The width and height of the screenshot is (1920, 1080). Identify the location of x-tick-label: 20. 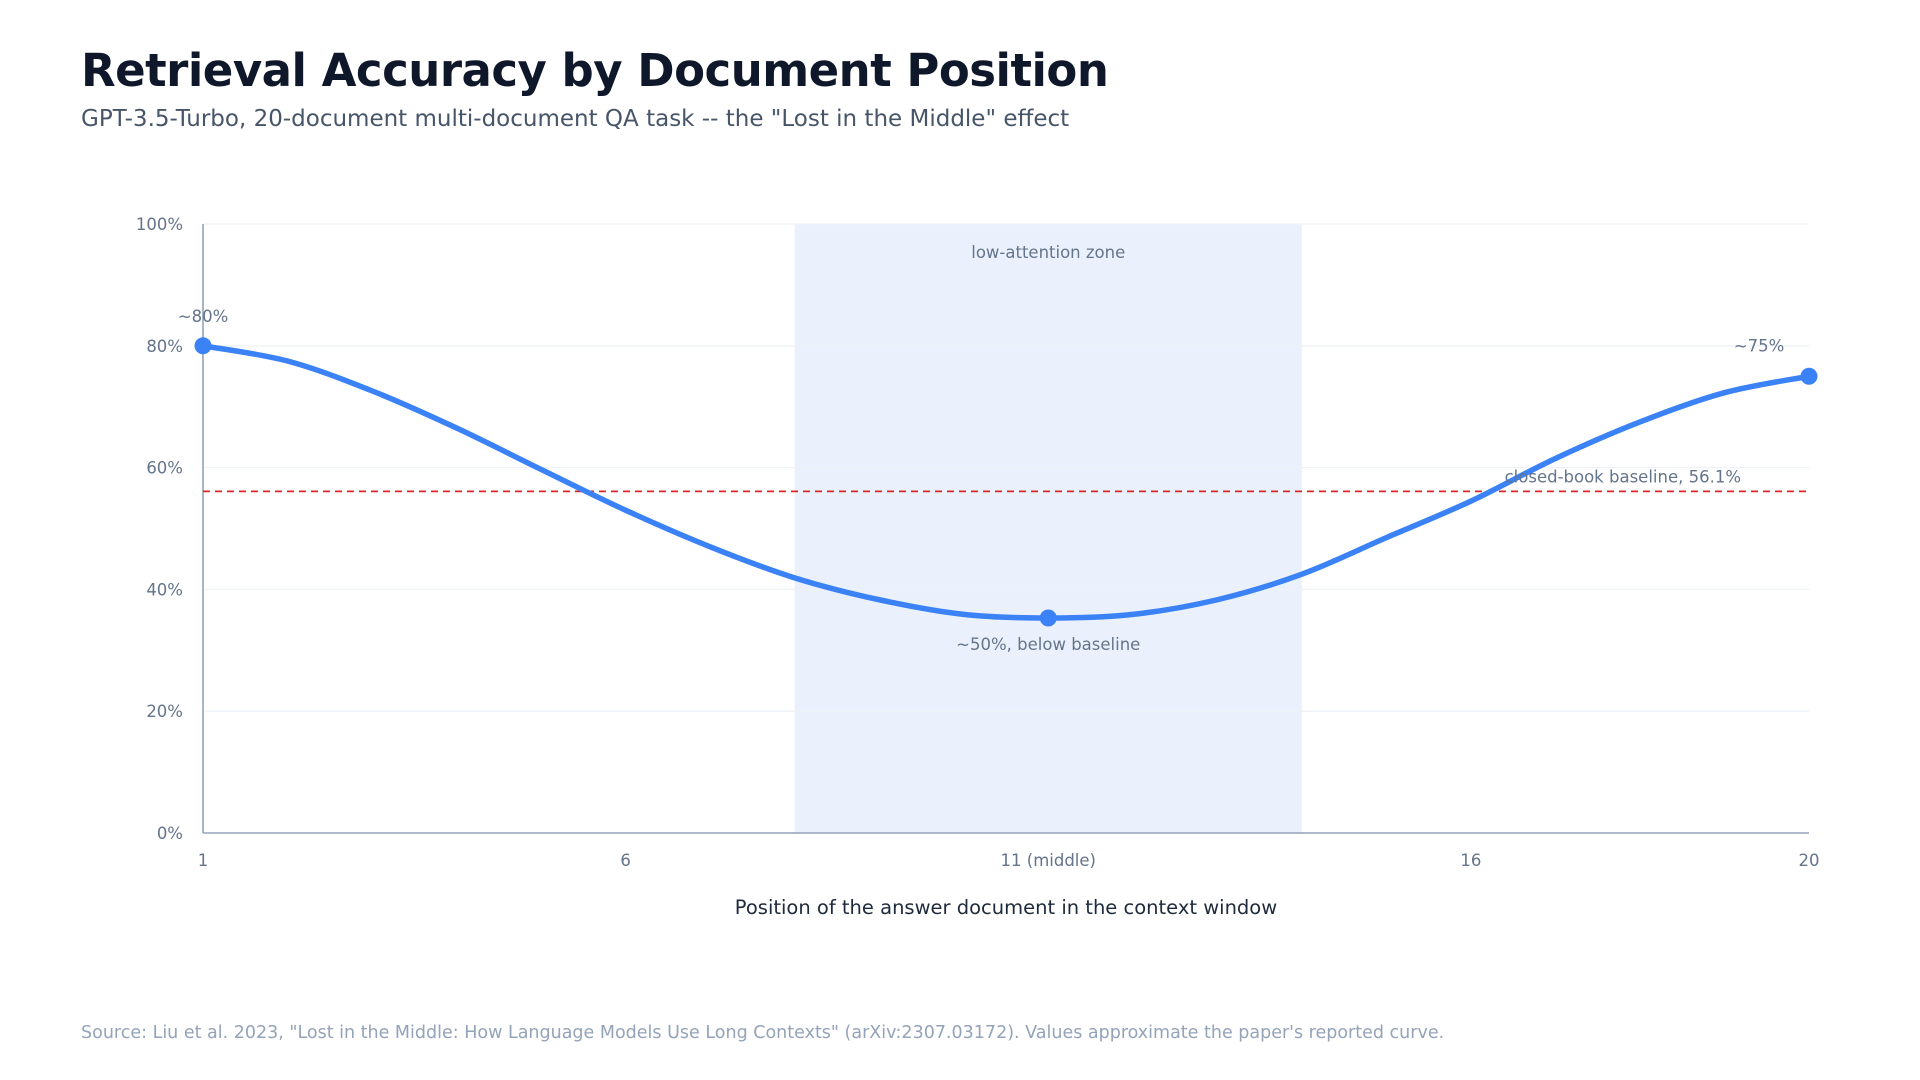
(1809, 860).